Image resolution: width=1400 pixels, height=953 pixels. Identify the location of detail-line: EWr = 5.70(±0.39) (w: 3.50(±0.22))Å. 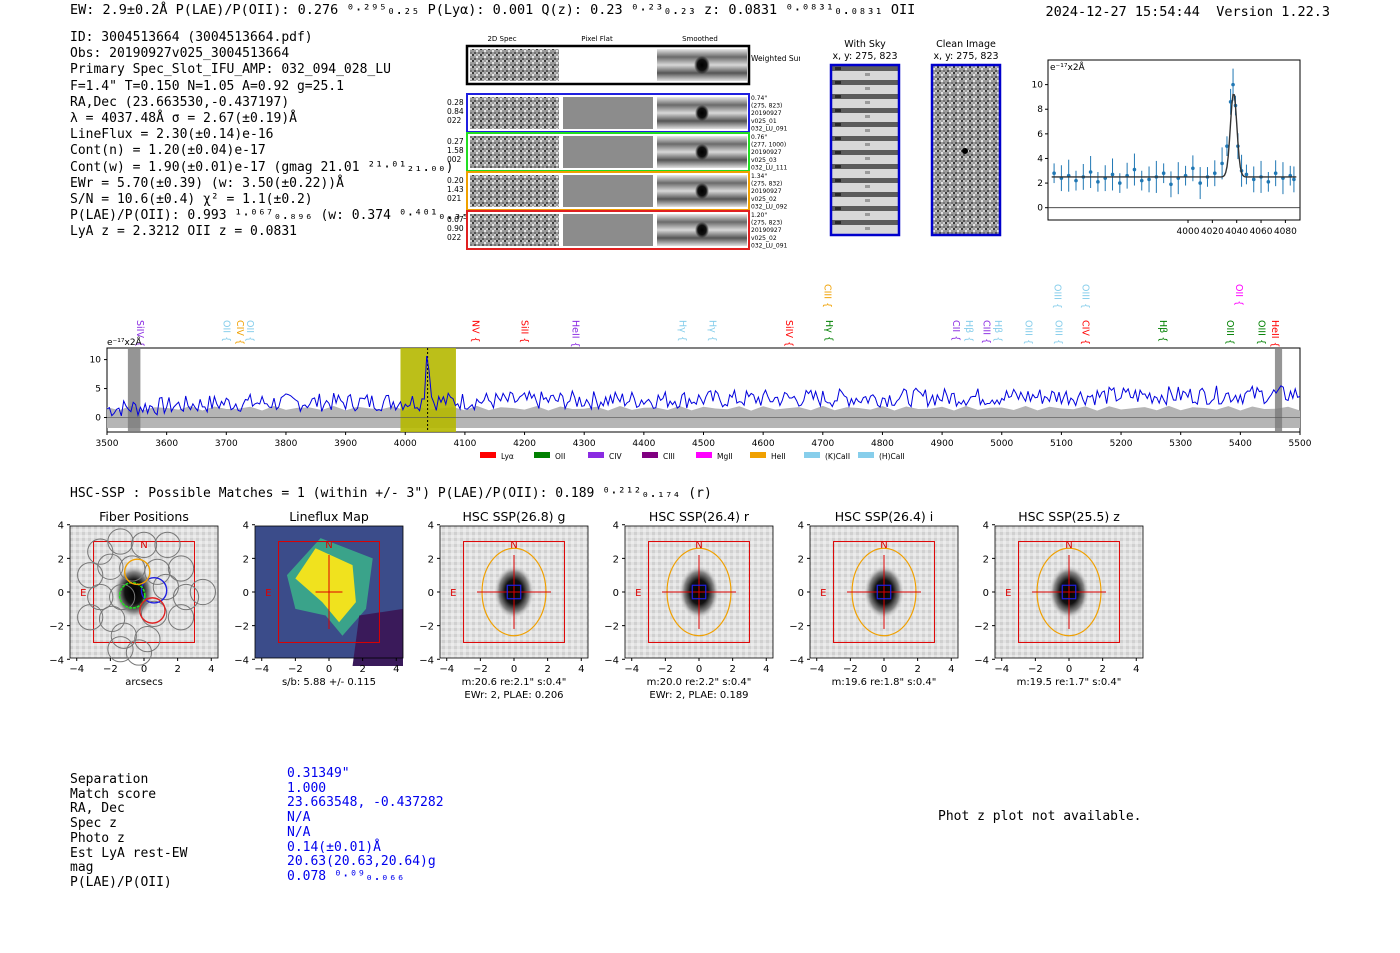
(207, 183).